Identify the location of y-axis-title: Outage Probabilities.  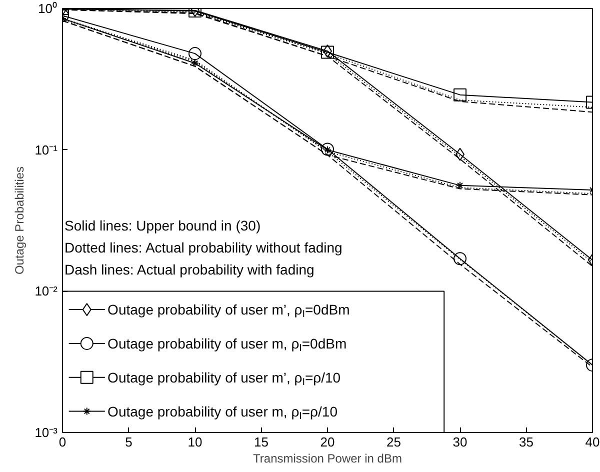
(19, 220).